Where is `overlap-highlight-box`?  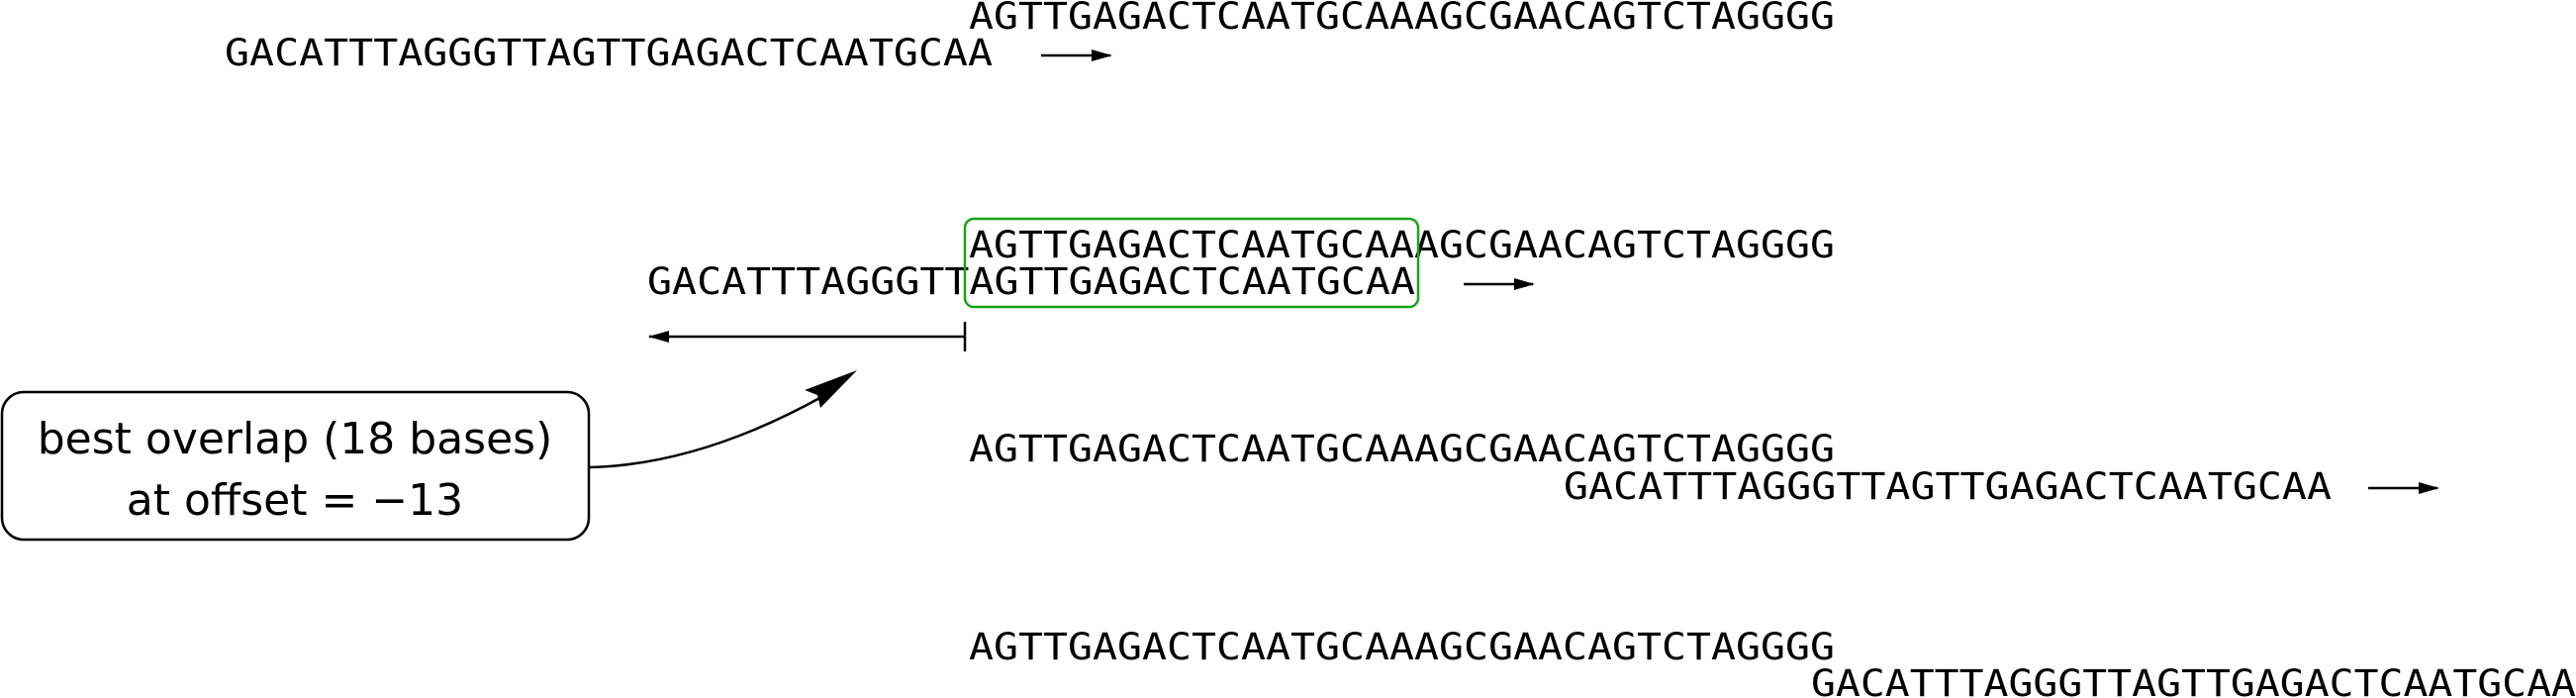 overlap-highlight-box is located at coordinates (1191, 263).